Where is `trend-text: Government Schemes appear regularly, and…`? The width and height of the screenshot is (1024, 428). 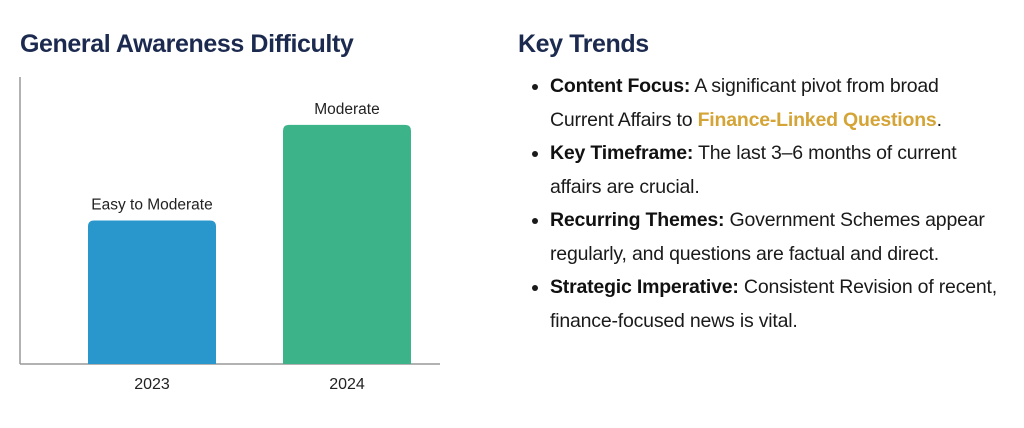
trend-text: Government Schemes appear regularly, and… is located at coordinates (767, 237).